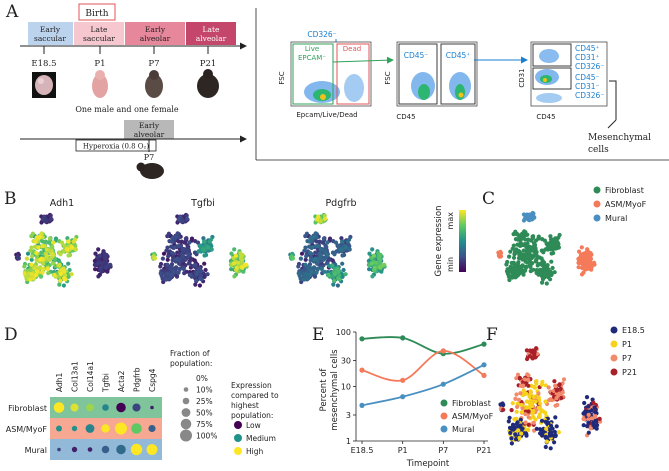 This screenshot has width=669, height=471. Describe the element at coordinates (428, 464) in the screenshot. I see `chart-xlabel: Timepoint` at that location.